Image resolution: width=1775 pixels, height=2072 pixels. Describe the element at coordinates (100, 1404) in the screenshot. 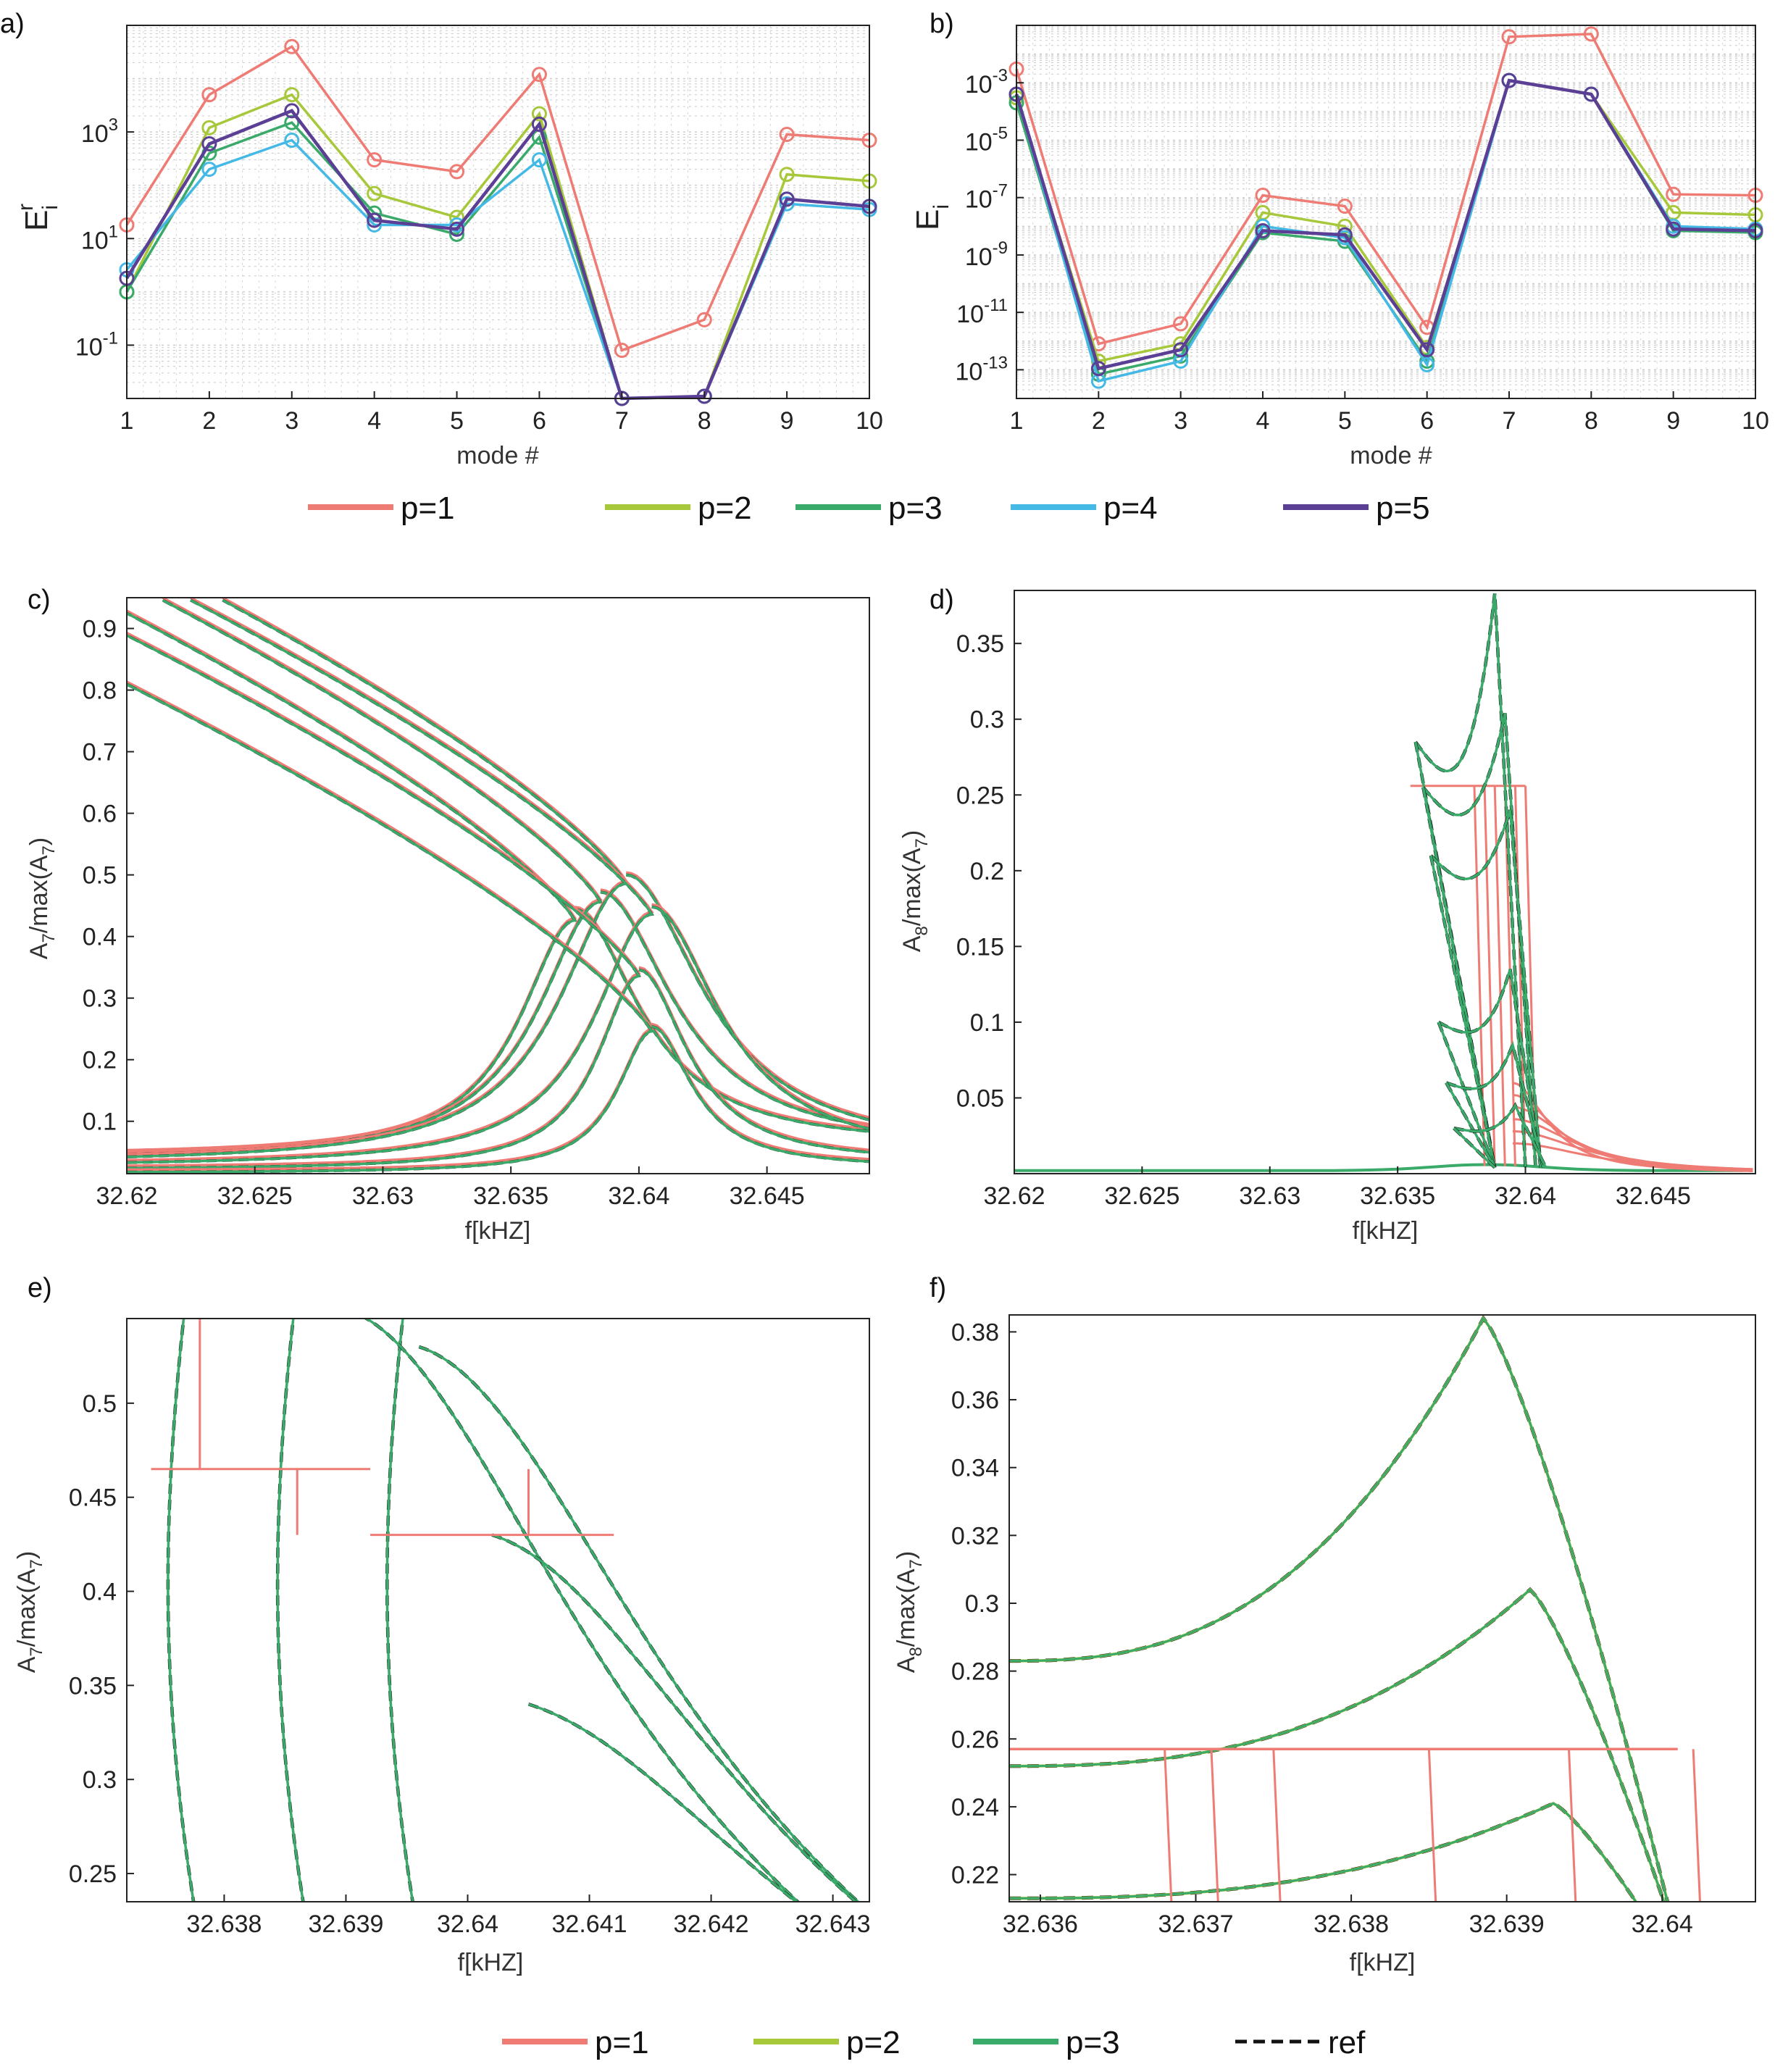

I see `panel-e-ytick-label: 0.5` at that location.